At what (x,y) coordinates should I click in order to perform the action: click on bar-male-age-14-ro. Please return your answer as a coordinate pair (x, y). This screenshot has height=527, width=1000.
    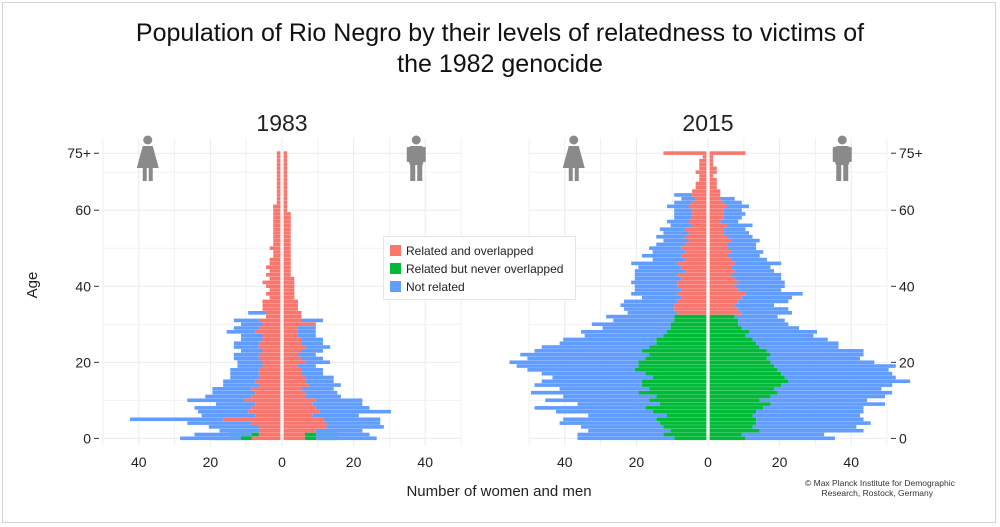
    Looking at the image, I should click on (296, 385).